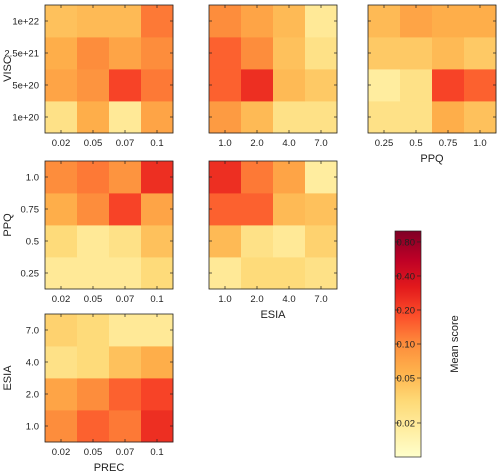 The height and width of the screenshot is (472, 500). I want to click on y-tick-label: 1e+22, so click(25, 21).